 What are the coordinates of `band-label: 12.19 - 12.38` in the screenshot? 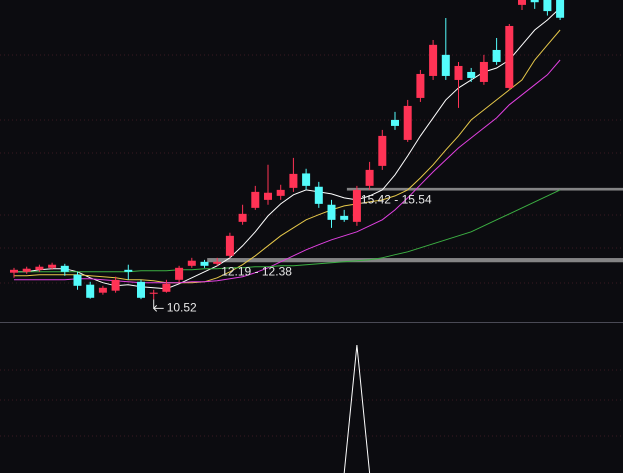 It's located at (256, 271).